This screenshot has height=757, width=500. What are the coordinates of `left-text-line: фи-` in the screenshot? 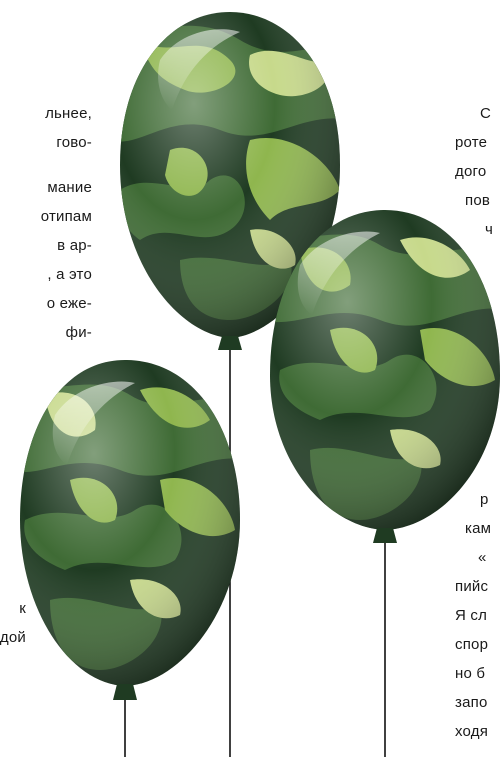 It's located at (78, 332).